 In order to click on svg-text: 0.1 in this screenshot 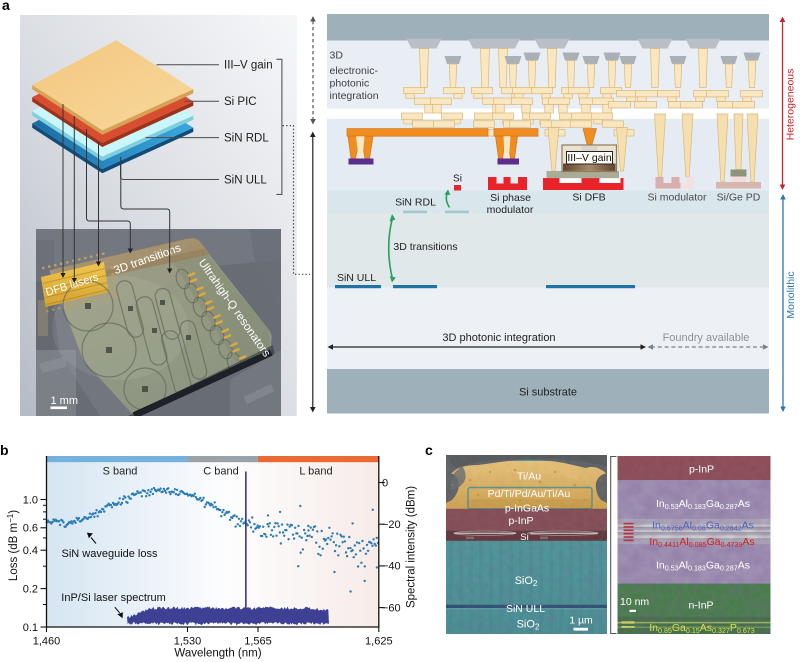, I will do `click(30, 628)`.